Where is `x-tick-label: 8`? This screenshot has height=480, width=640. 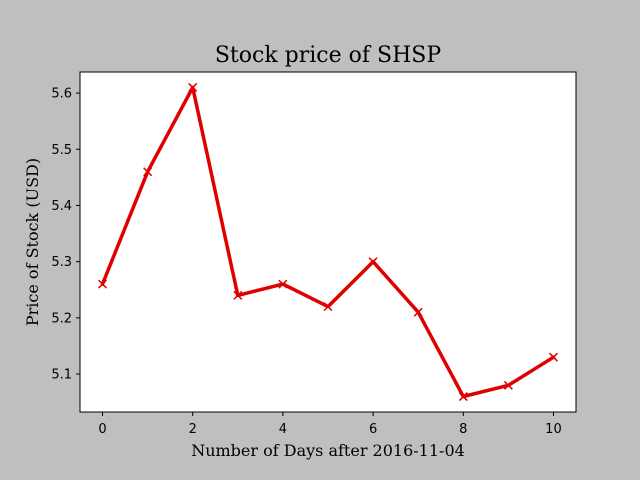 x-tick-label: 8 is located at coordinates (463, 429).